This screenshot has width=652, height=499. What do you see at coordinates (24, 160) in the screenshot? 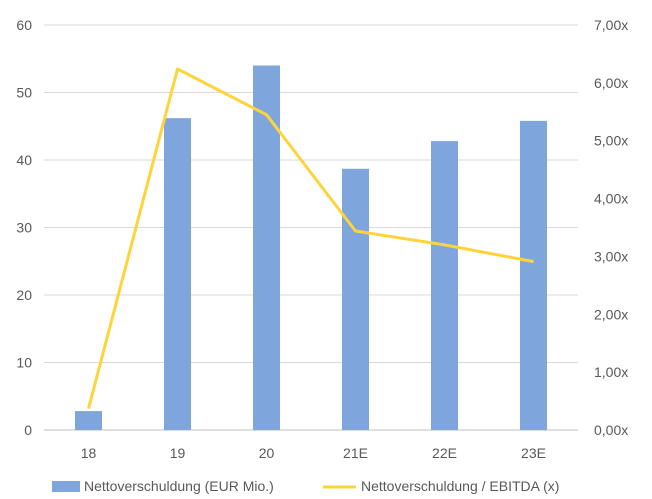
I see `left-tick-label: 40` at bounding box center [24, 160].